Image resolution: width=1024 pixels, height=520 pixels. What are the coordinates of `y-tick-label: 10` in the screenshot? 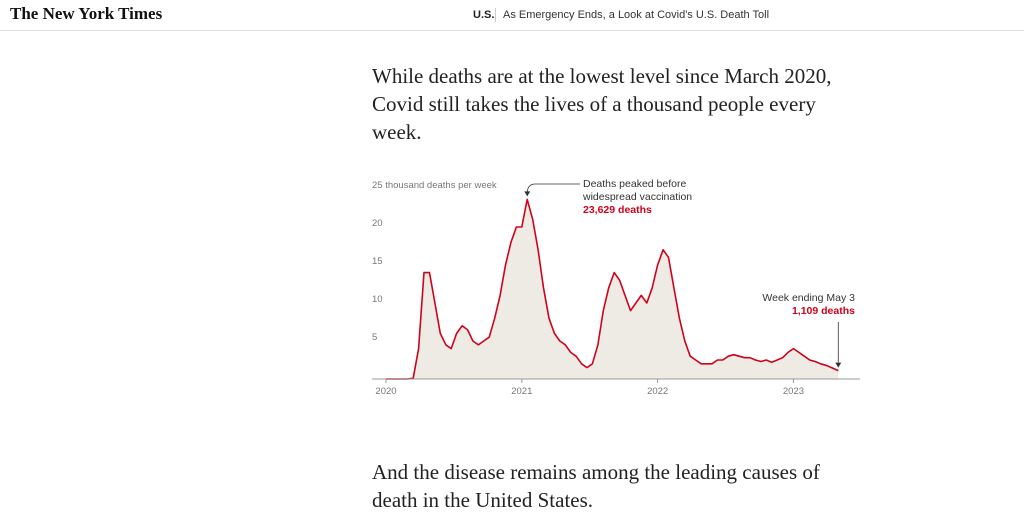 It's located at (377, 299).